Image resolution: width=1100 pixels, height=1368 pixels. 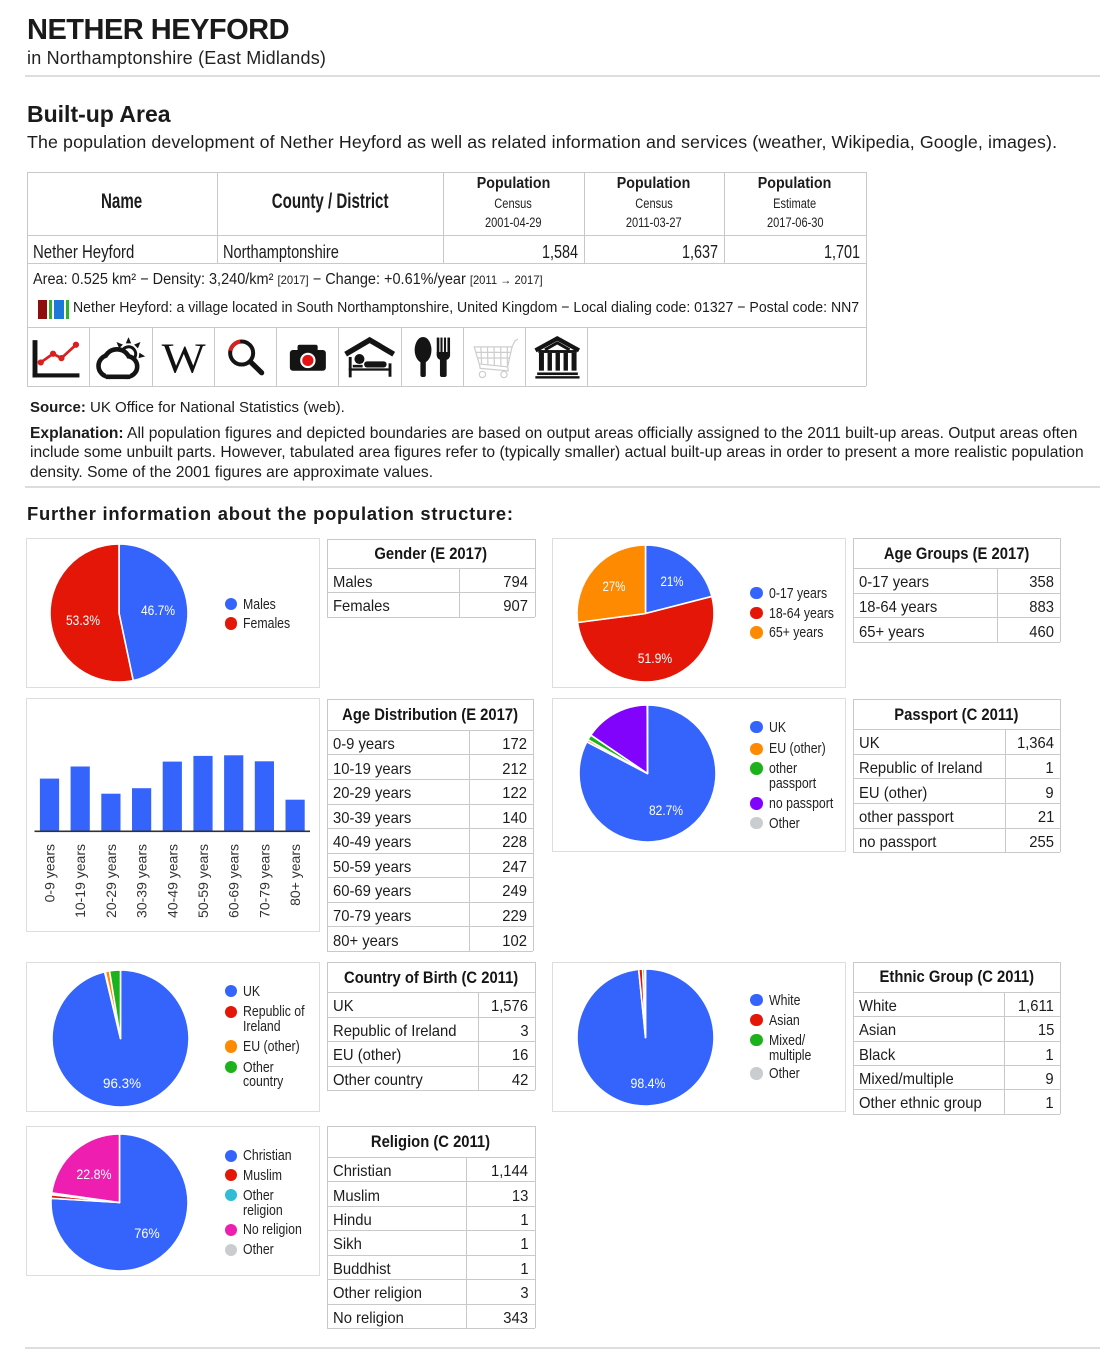 I want to click on svg-text: 53.3%, so click(x=83, y=619).